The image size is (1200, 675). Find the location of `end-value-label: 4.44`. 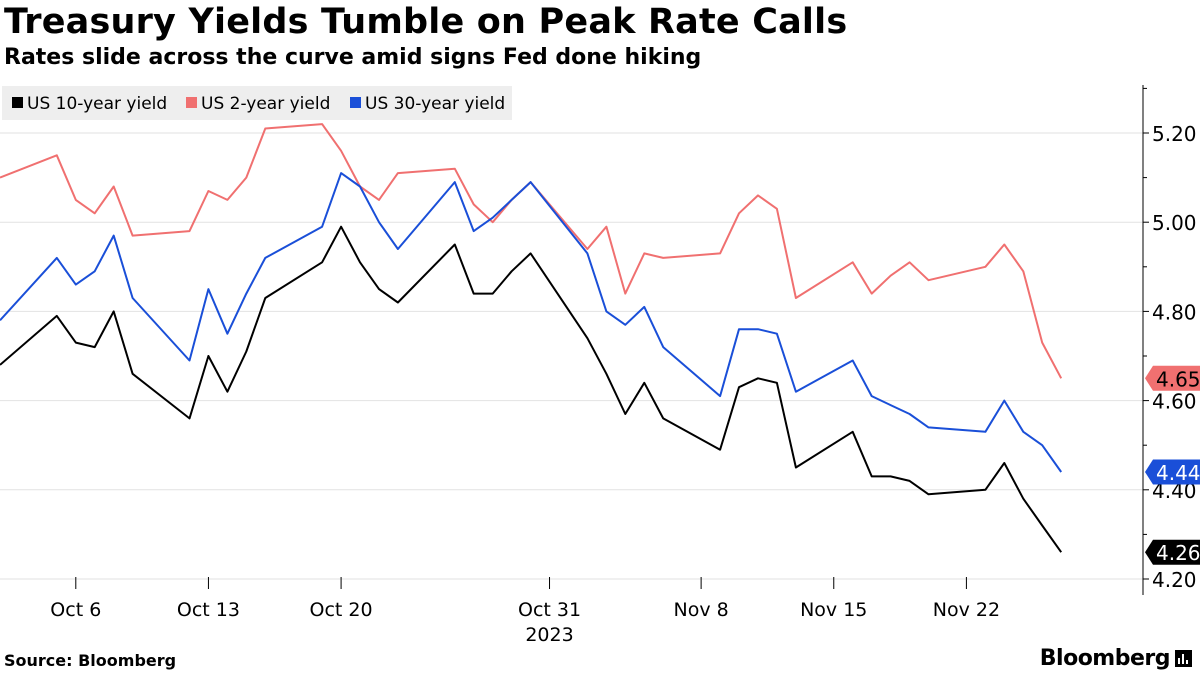

end-value-label: 4.44 is located at coordinates (1178, 473).